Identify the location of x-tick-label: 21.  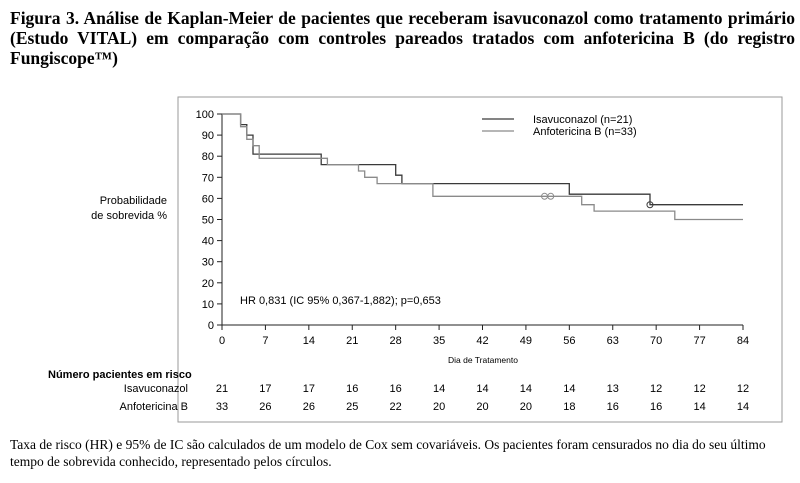
(352, 341).